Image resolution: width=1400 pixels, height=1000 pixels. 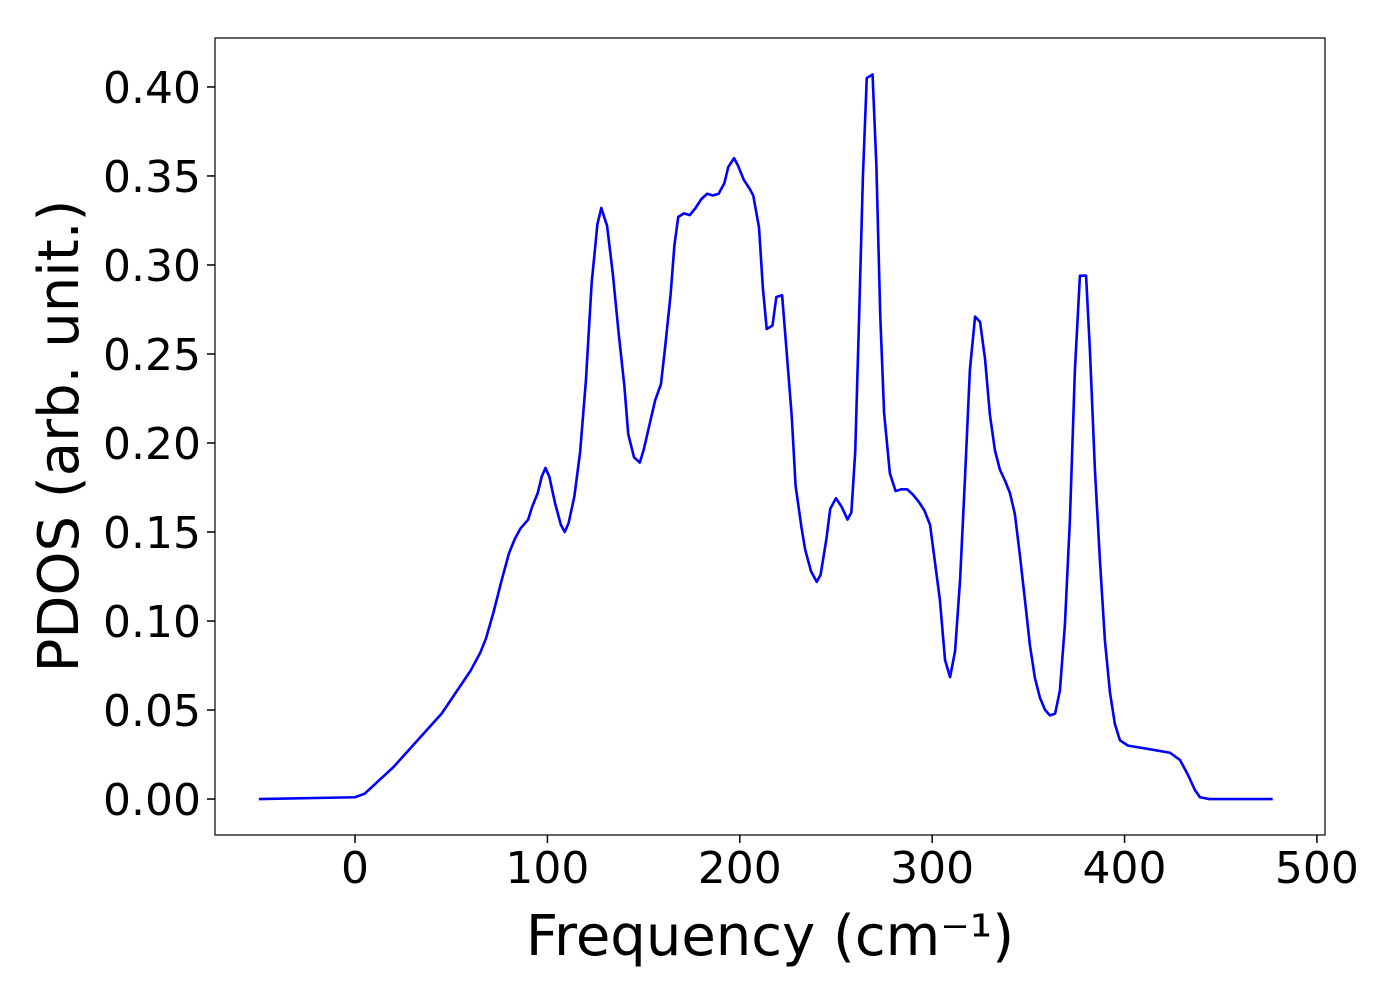 What do you see at coordinates (152, 355) in the screenshot?
I see `y-tick-label: 0.25` at bounding box center [152, 355].